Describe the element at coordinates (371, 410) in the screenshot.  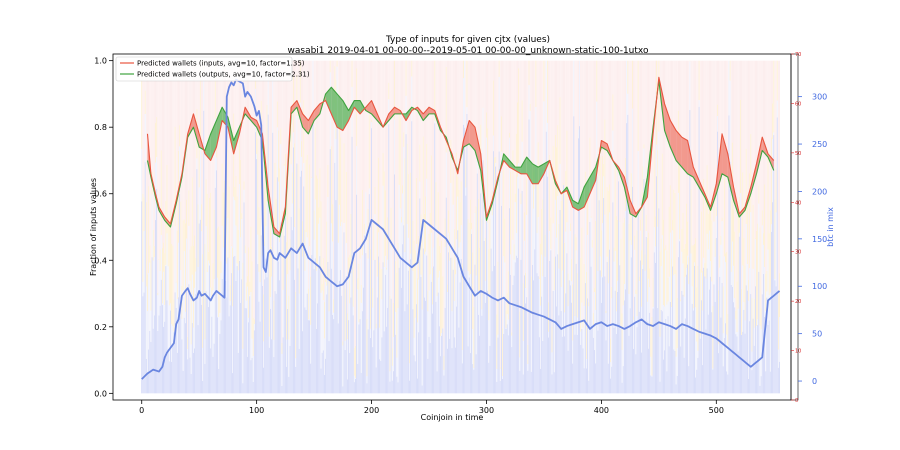
I see `x-tick-label: 200` at that location.